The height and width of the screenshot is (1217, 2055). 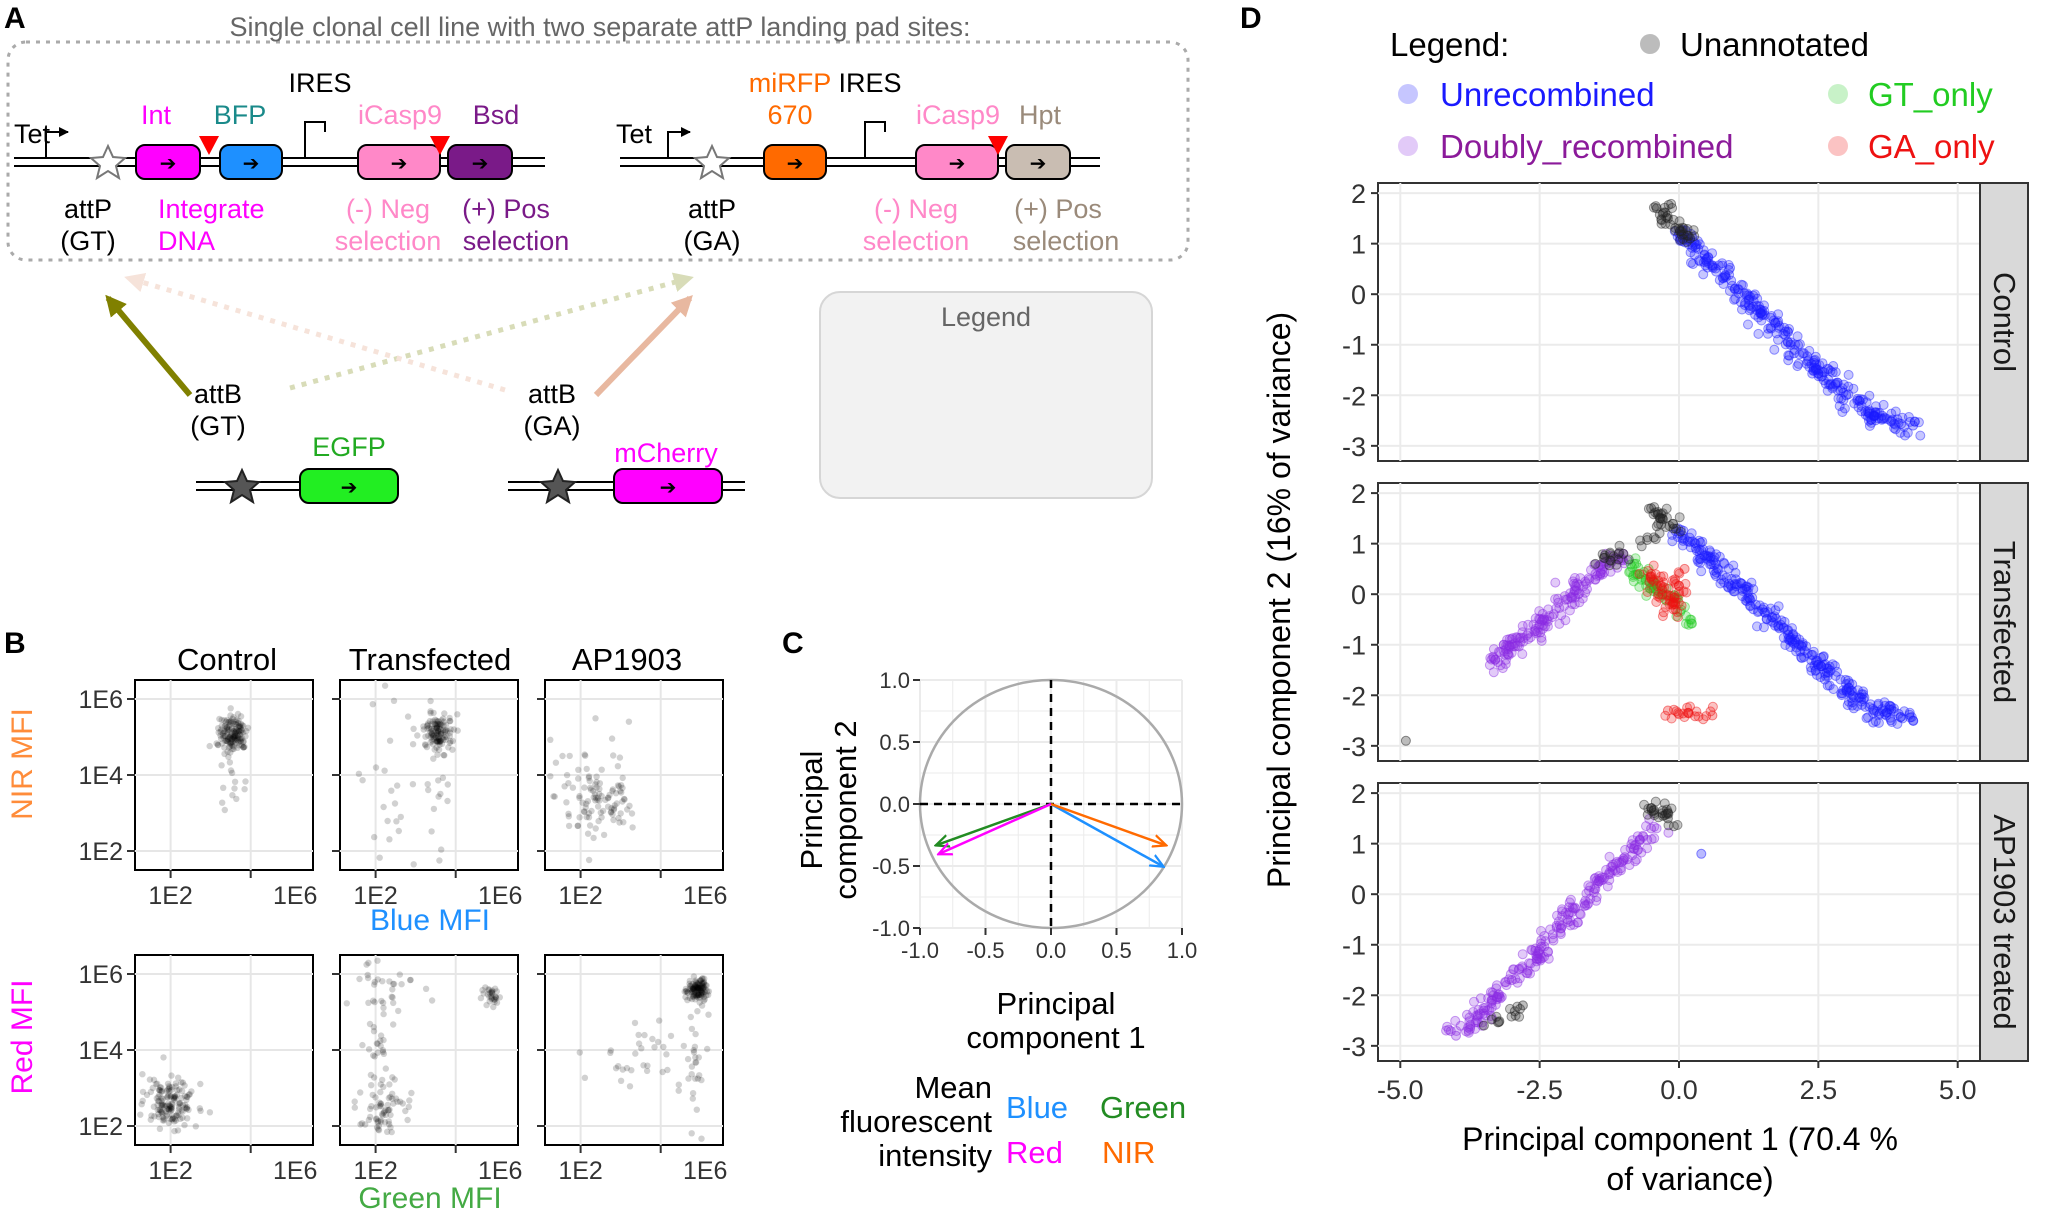 What do you see at coordinates (1665, 599) in the screenshot?
I see `point-gt_only` at bounding box center [1665, 599].